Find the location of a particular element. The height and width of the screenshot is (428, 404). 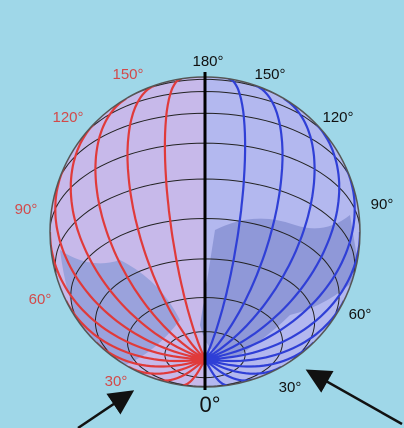

landmass is located at coordinates (280, 286).